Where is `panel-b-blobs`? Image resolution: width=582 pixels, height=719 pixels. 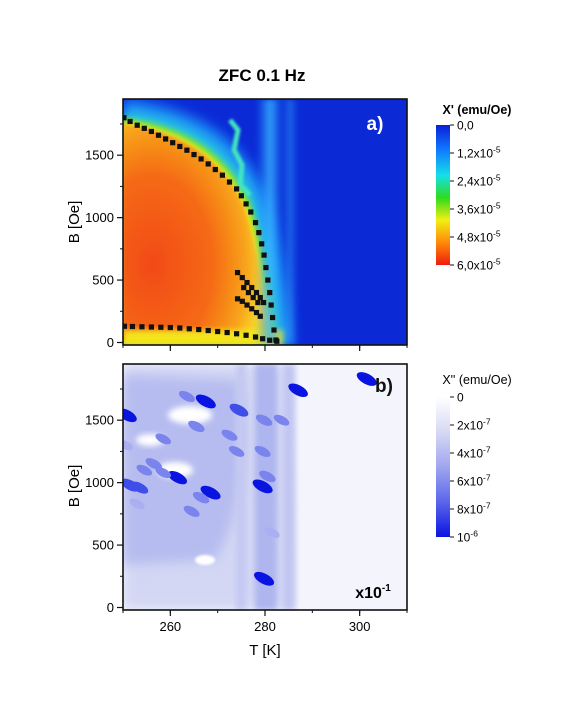 panel-b-blobs is located at coordinates (250, 479).